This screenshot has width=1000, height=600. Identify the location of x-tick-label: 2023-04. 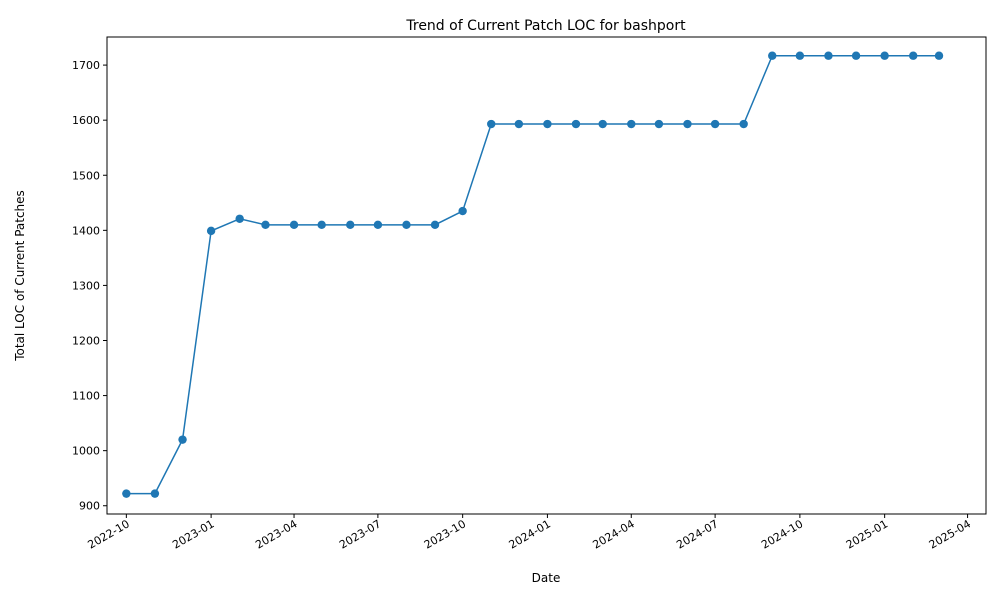
(276, 534).